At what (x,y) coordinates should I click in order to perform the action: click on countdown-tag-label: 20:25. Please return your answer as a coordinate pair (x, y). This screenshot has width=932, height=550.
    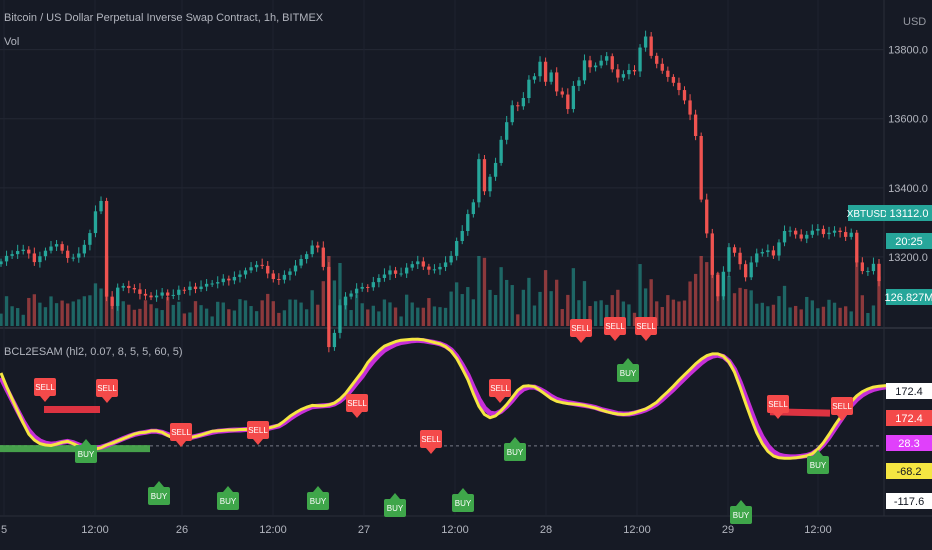
    Looking at the image, I should click on (909, 242).